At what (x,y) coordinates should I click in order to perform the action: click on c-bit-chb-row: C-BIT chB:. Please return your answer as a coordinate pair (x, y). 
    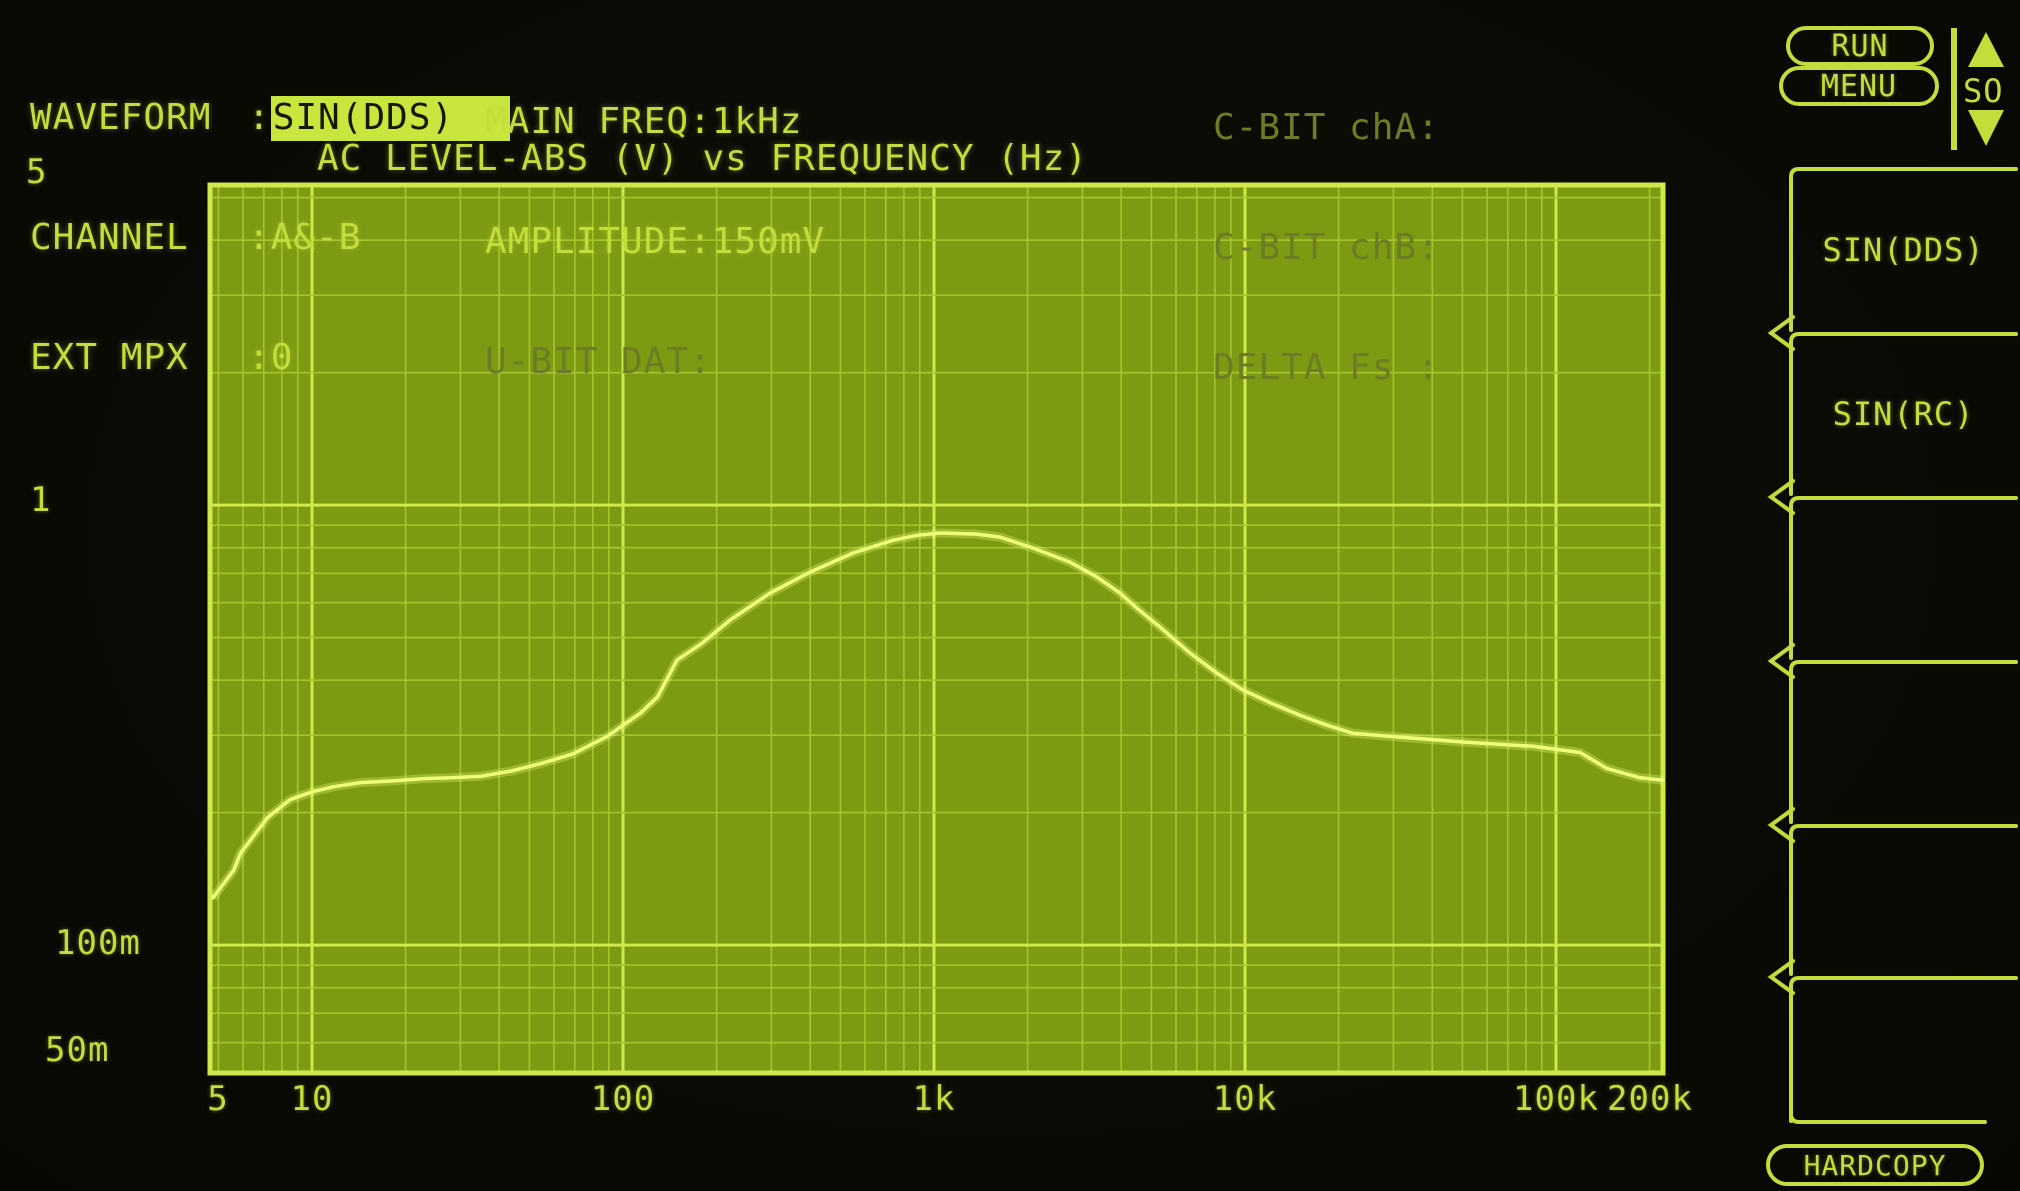
    Looking at the image, I should click on (1326, 247).